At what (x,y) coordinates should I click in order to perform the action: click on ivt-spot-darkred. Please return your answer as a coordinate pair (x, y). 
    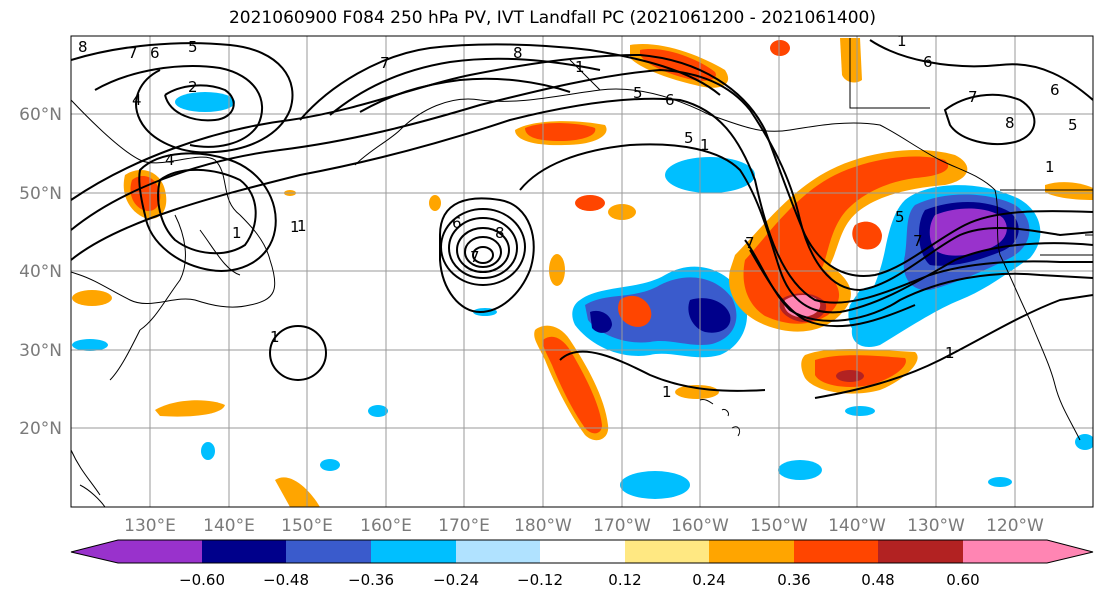
    Looking at the image, I should click on (850, 376).